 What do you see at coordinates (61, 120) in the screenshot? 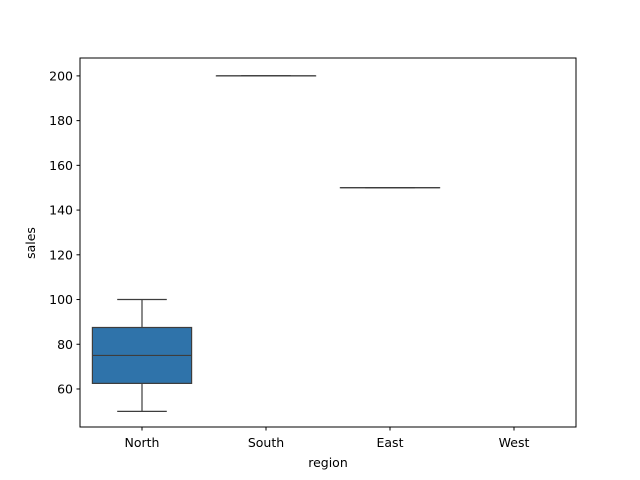
I see `y-tick-label: 180` at bounding box center [61, 120].